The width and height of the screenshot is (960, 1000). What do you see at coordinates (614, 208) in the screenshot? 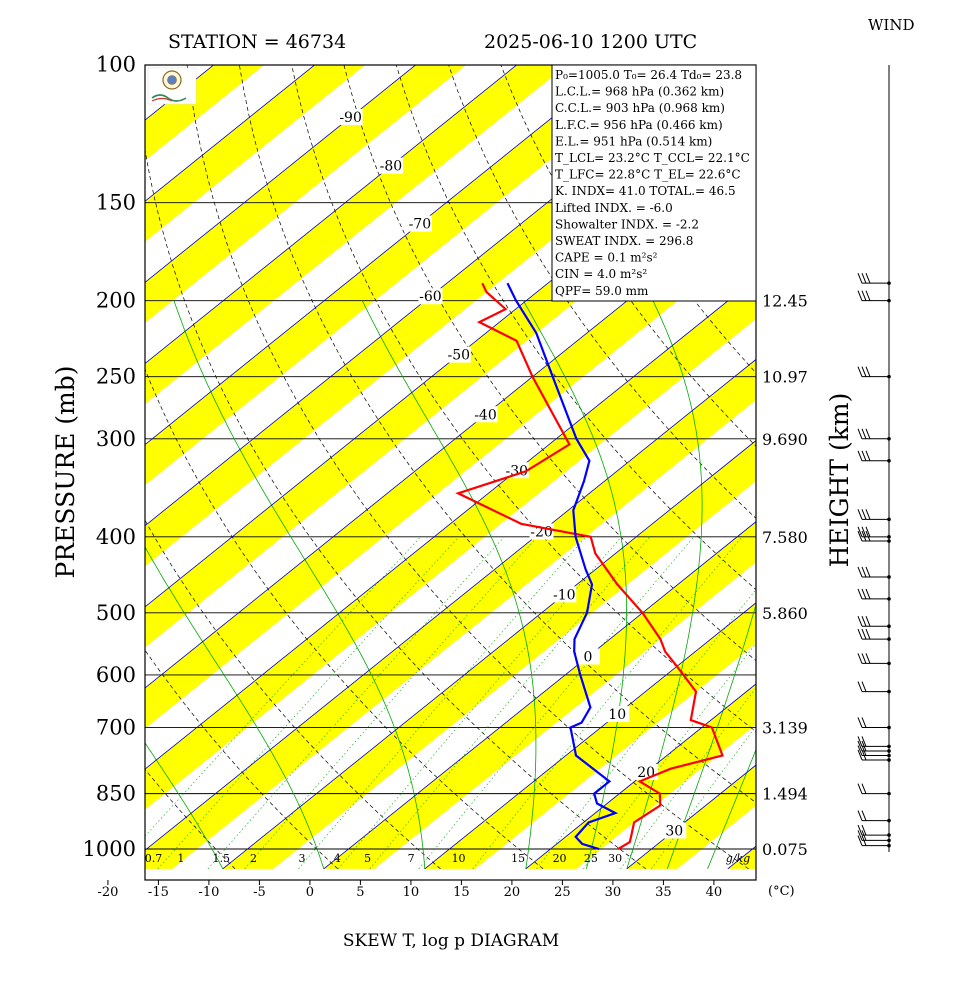
I see `info-box-line: Lifted INDX. = -6.0` at bounding box center [614, 208].